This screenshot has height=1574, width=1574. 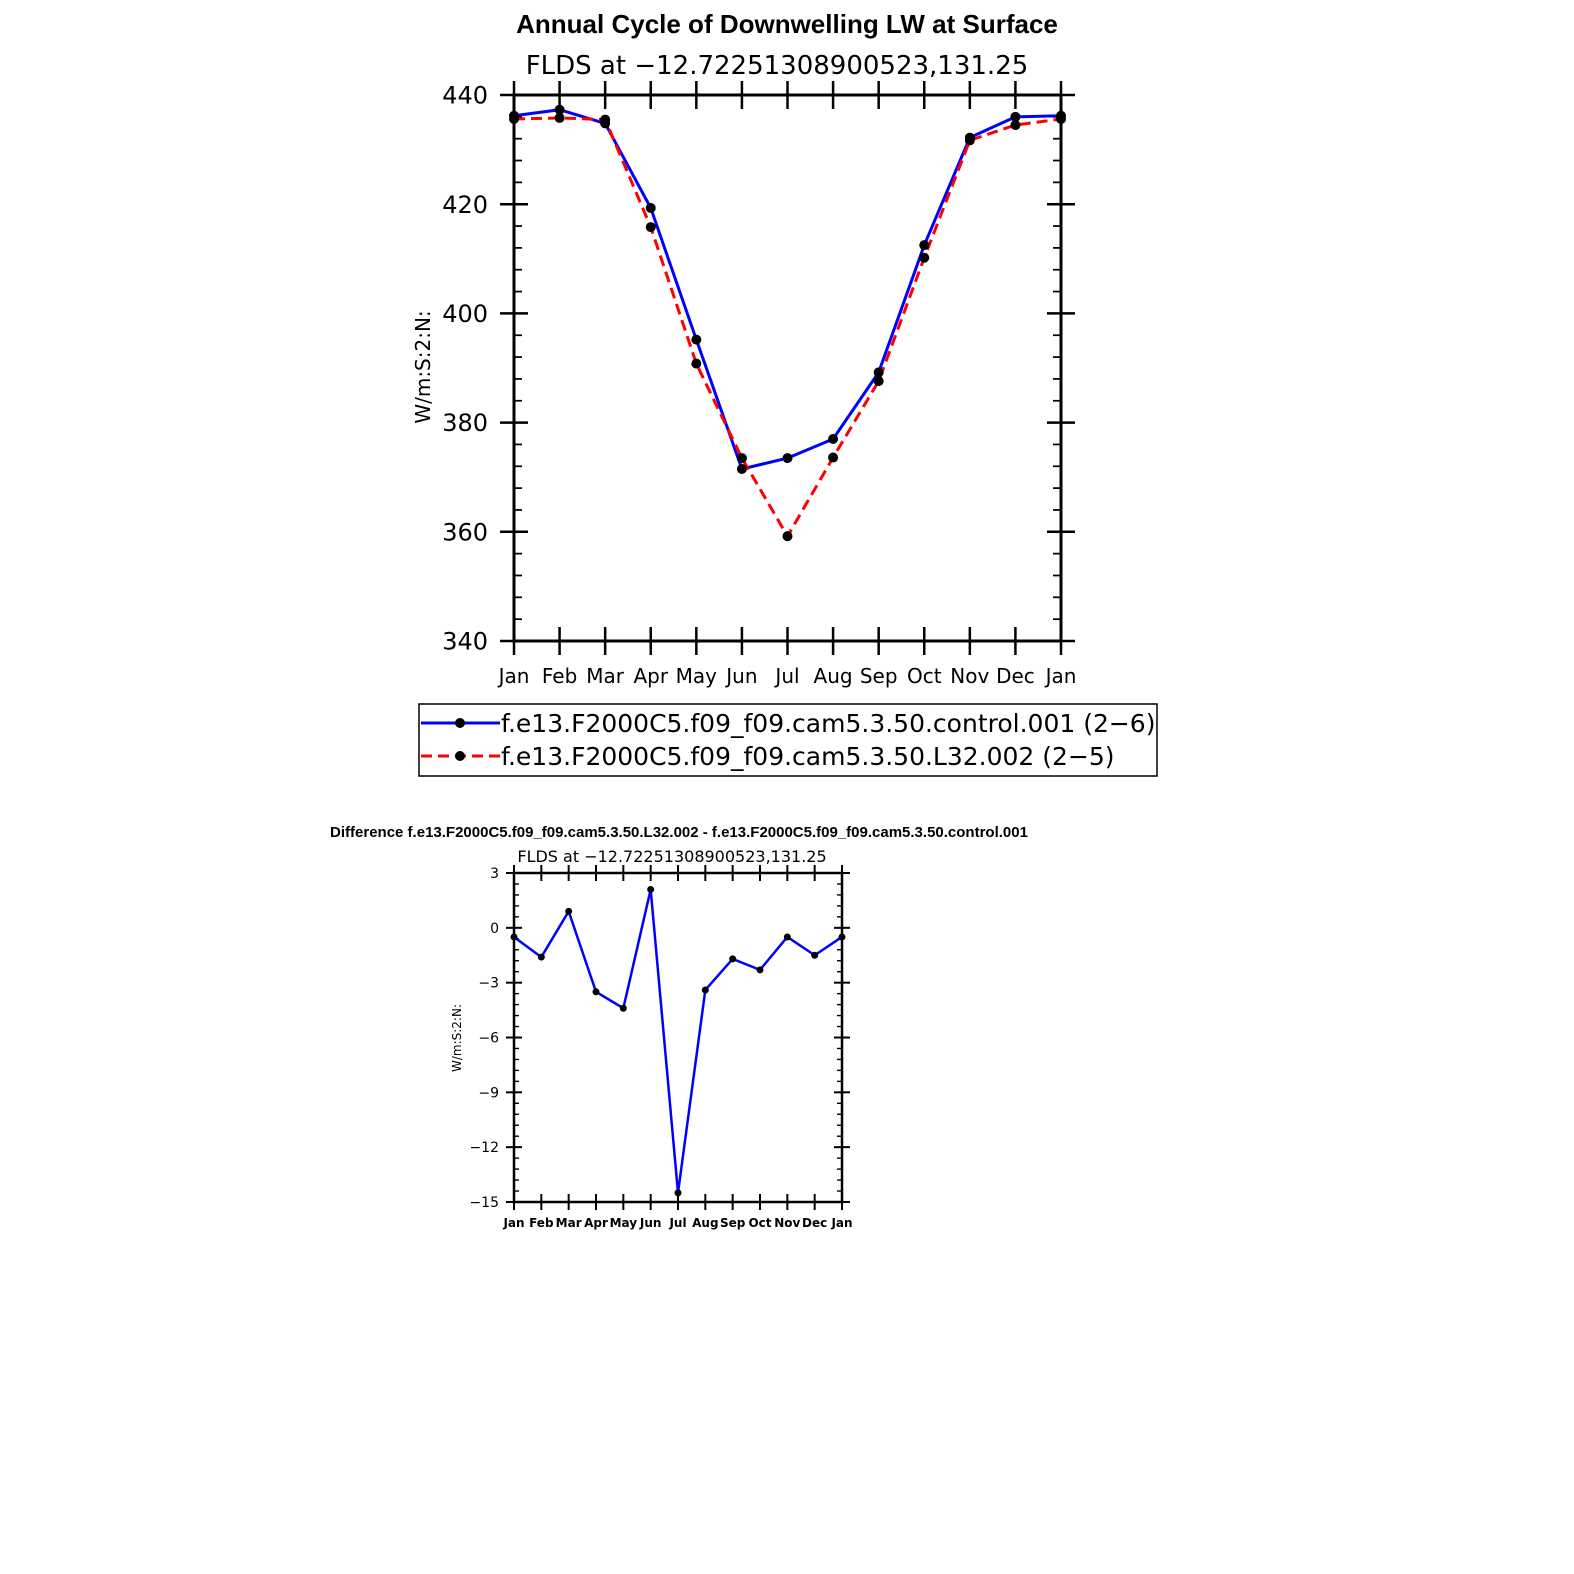 I want to click on y-tick-label: 440, so click(x=465, y=96).